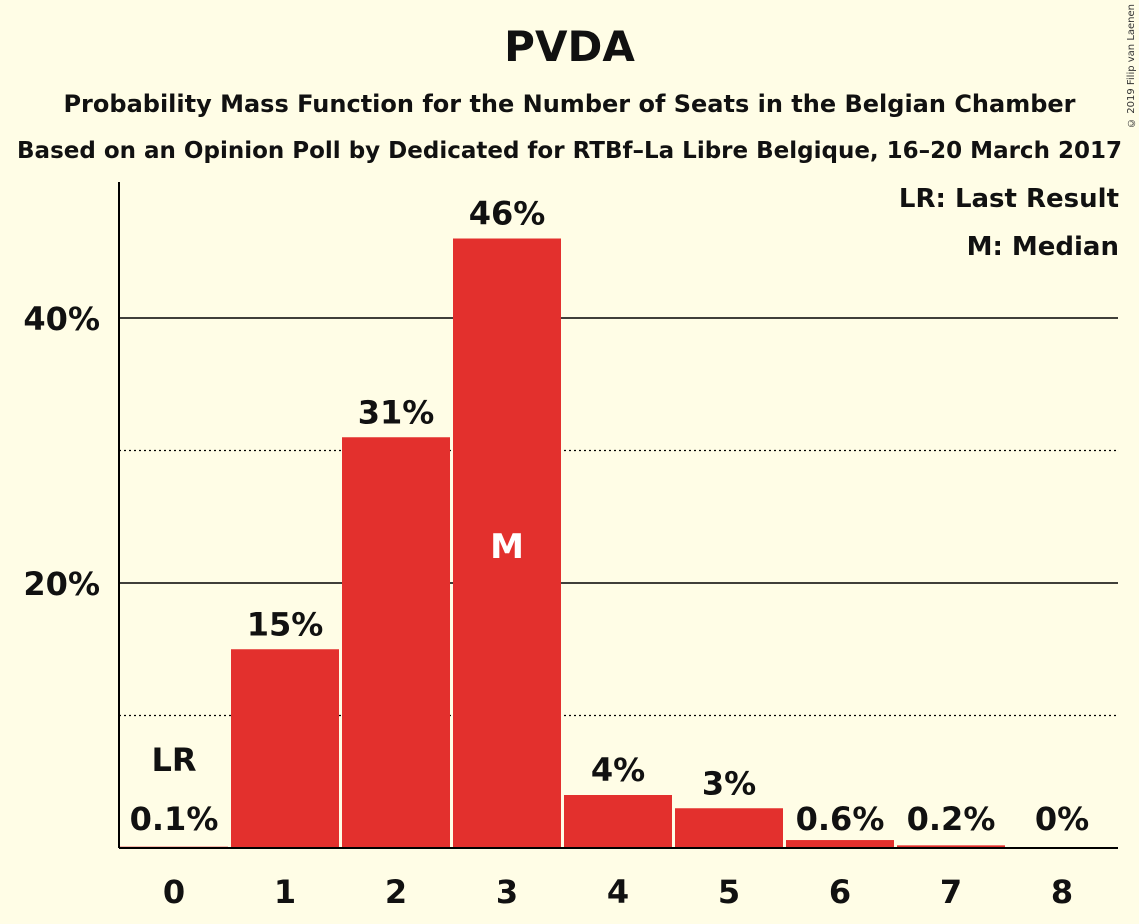  I want to click on data-label: 0.6%, so click(840, 819).